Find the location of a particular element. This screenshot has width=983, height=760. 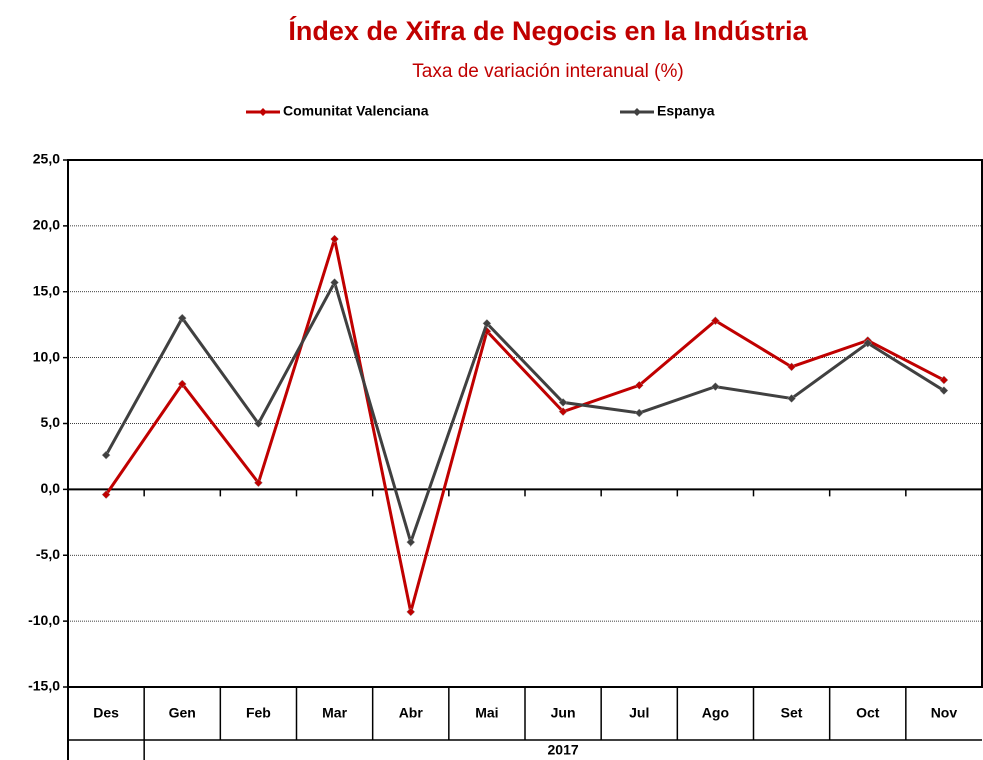

x-tick-label: Feb is located at coordinates (258, 713).